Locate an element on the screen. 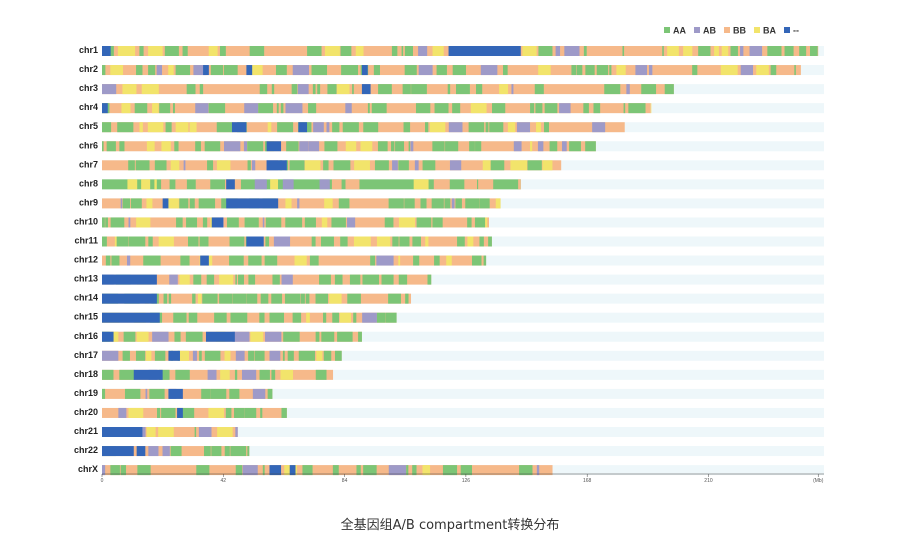  track-chr18: chr18 is located at coordinates (449, 374).